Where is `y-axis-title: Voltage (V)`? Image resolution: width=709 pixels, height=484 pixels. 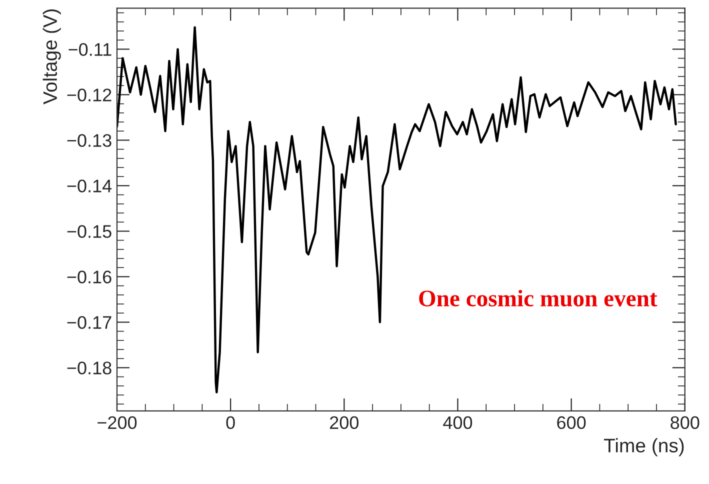
y-axis-title: Voltage (V) is located at coordinates (51, 56).